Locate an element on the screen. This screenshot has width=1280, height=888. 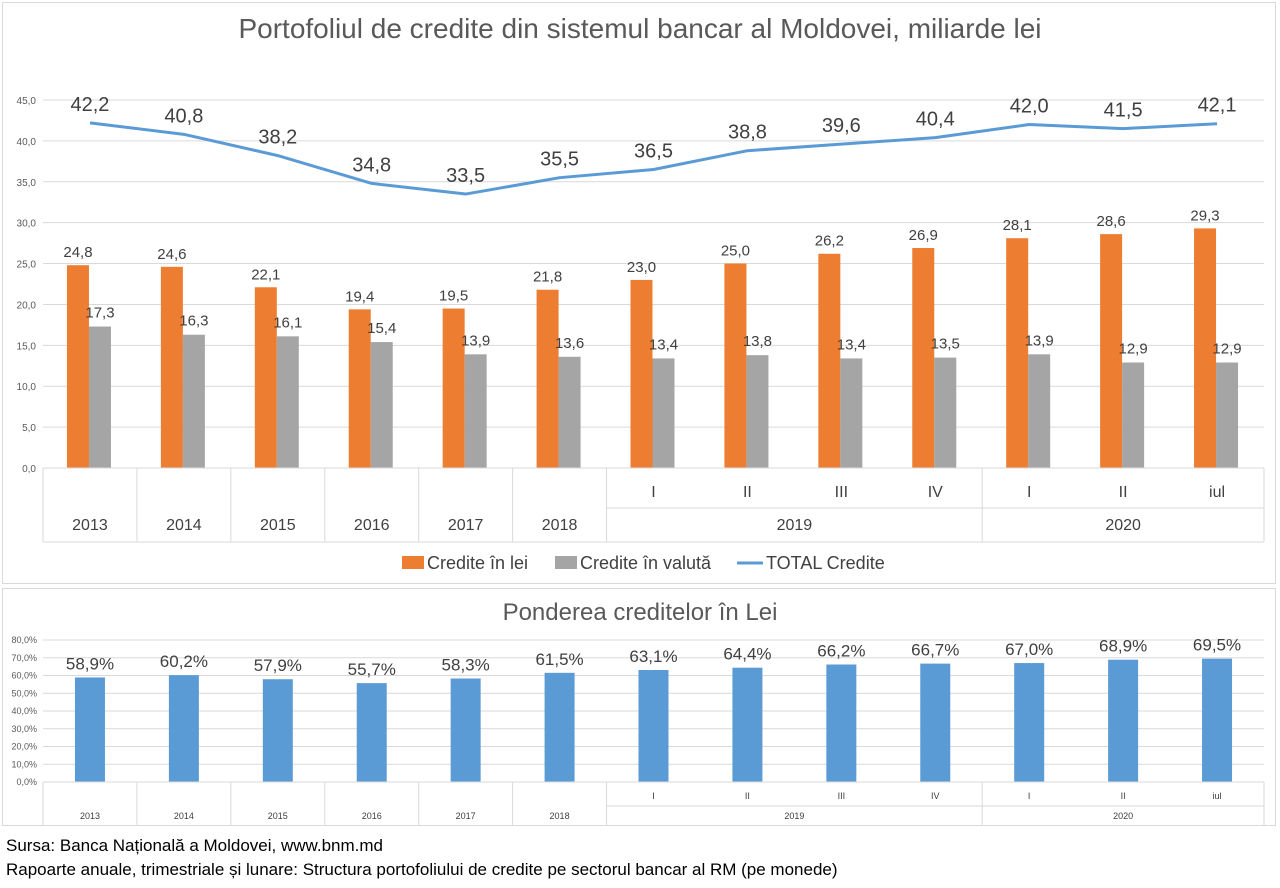
legend-label-valuta: Credite în valută is located at coordinates (646, 563).